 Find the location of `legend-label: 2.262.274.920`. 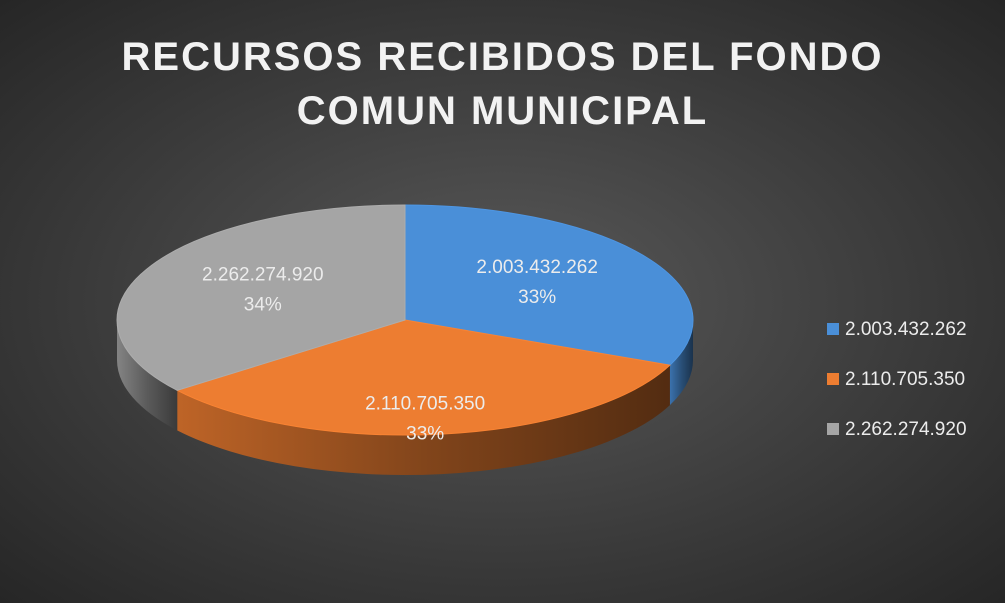

legend-label: 2.262.274.920 is located at coordinates (906, 429).